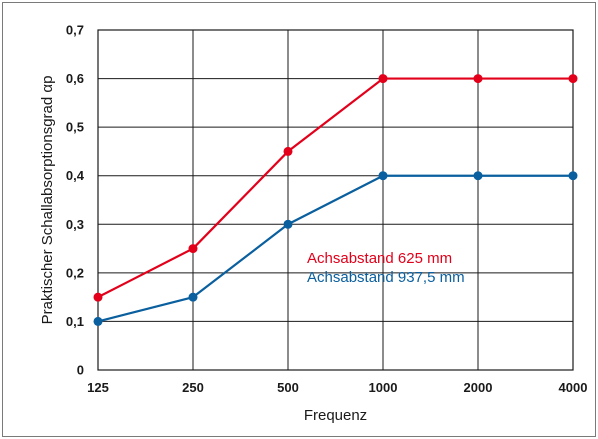  Describe the element at coordinates (379, 258) in the screenshot. I see `legend-entry: Achsabstand 625 mm` at that location.